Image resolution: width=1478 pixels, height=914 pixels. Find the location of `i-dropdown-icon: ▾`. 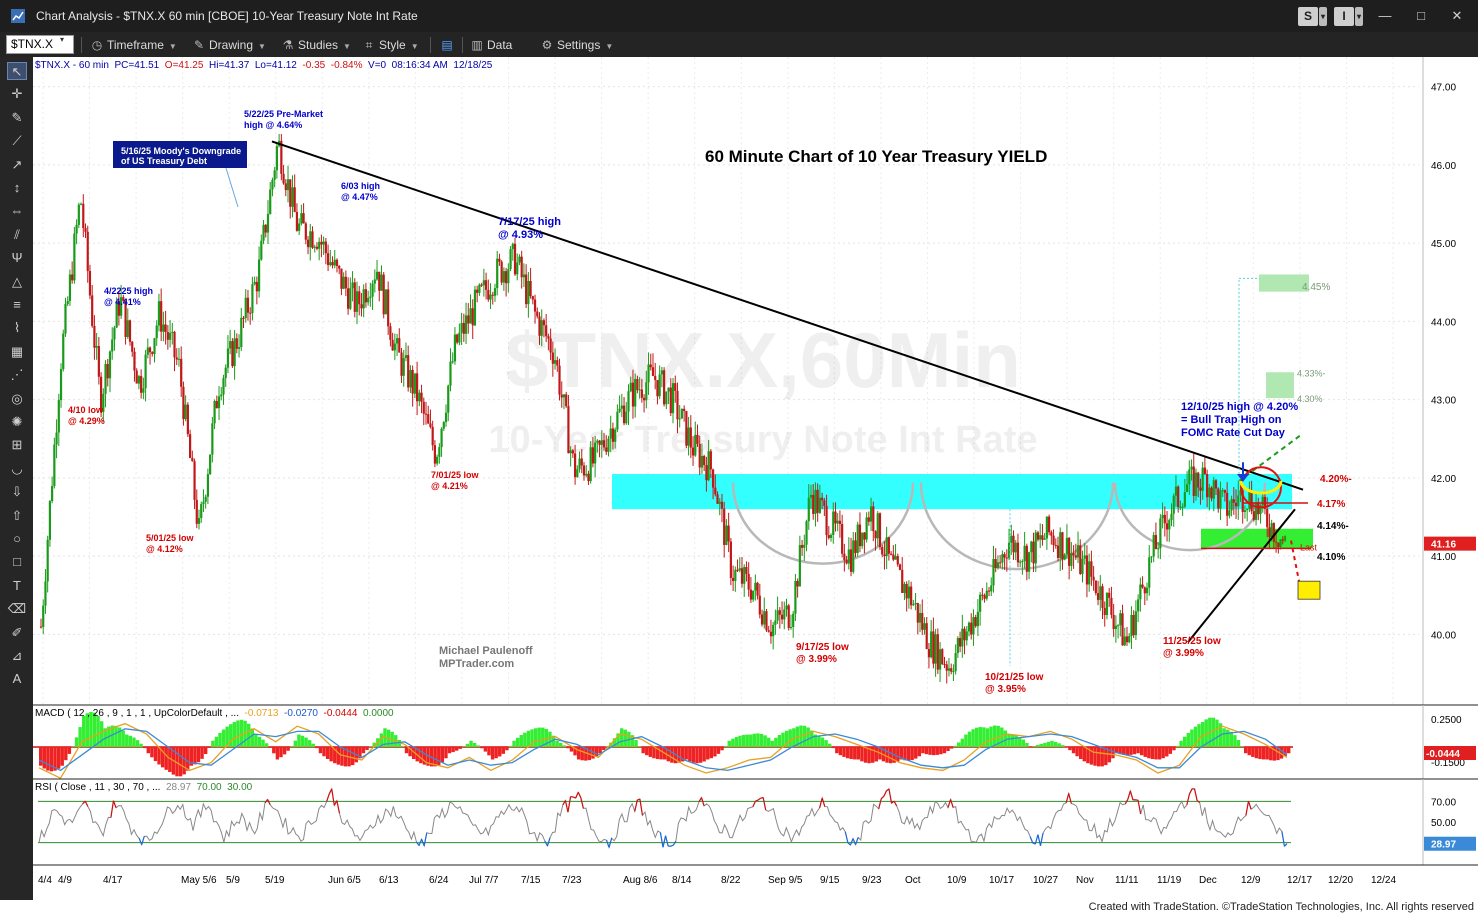

i-dropdown-icon: ▾ is located at coordinates (1359, 16).